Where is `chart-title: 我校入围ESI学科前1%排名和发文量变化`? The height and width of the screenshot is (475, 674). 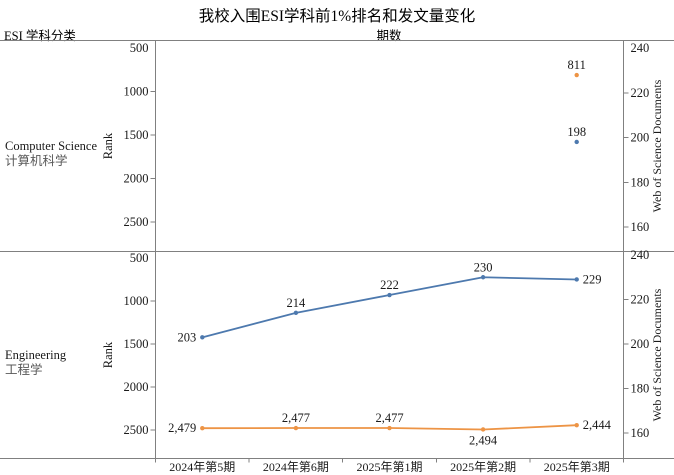 chart-title: 我校入围ESI学科前1%排名和发文量变化 is located at coordinates (337, 16).